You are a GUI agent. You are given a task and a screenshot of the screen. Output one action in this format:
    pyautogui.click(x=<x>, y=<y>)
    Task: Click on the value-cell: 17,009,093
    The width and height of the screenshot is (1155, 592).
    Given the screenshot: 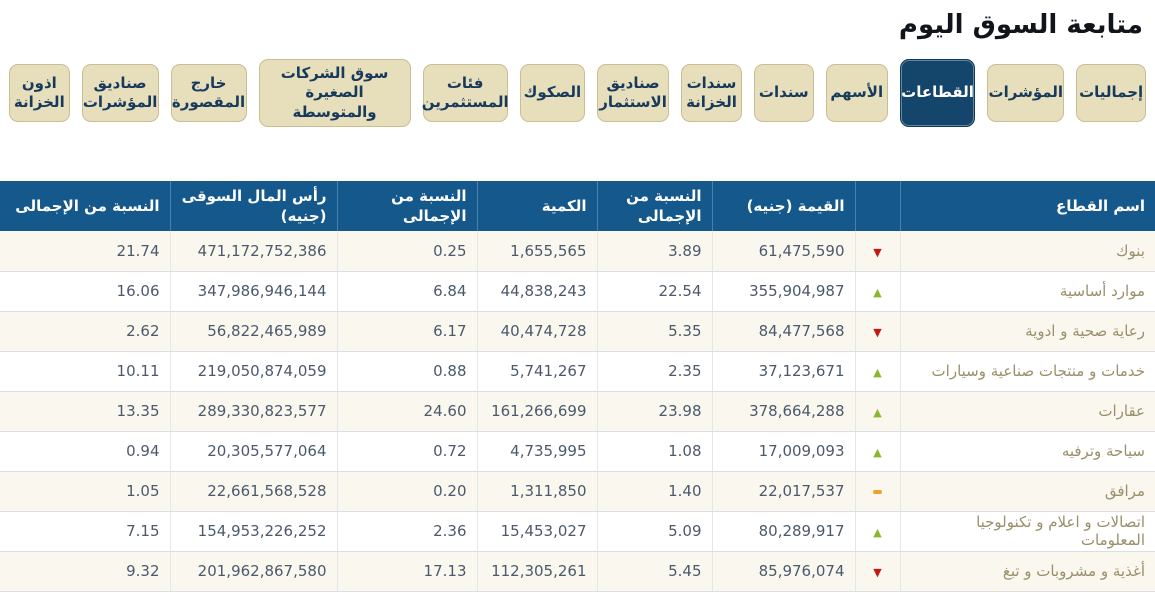 What is the action you would take?
    pyautogui.click(x=784, y=451)
    